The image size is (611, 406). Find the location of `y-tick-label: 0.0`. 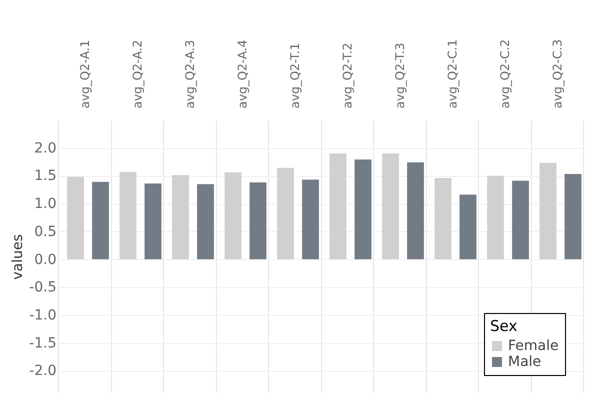

y-tick-label: 0.0 is located at coordinates (45, 260).